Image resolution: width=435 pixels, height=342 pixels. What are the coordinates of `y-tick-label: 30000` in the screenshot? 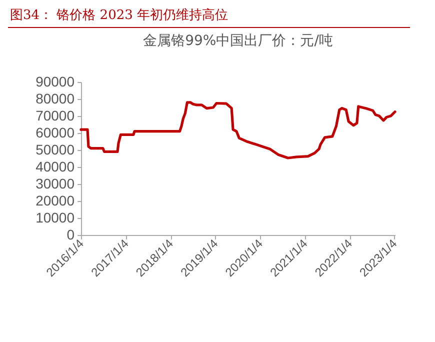 It's located at (55, 184).